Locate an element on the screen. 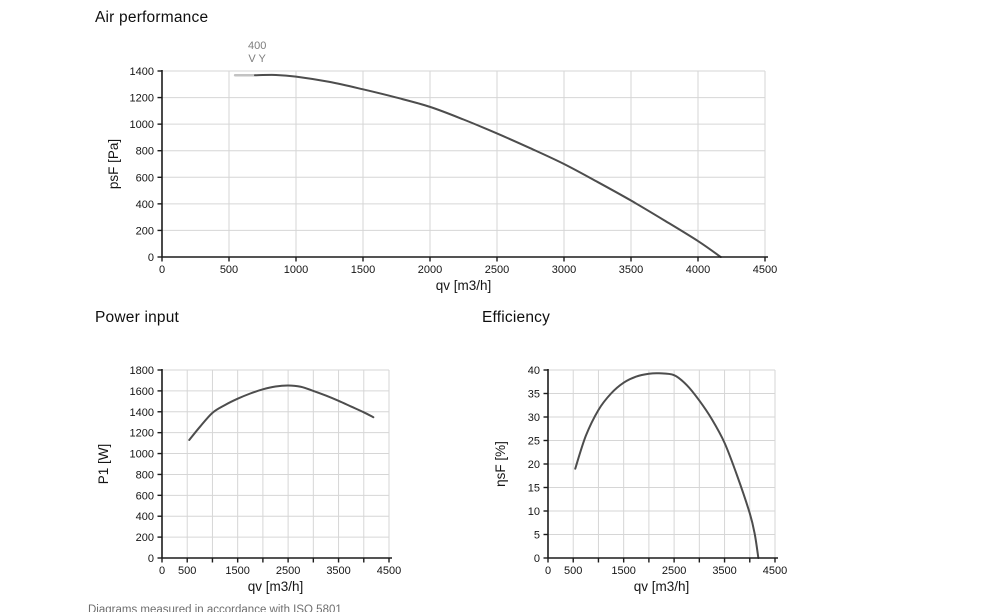 Image resolution: width=1000 pixels, height=612 pixels. svg-text: V Y is located at coordinates (257, 59).